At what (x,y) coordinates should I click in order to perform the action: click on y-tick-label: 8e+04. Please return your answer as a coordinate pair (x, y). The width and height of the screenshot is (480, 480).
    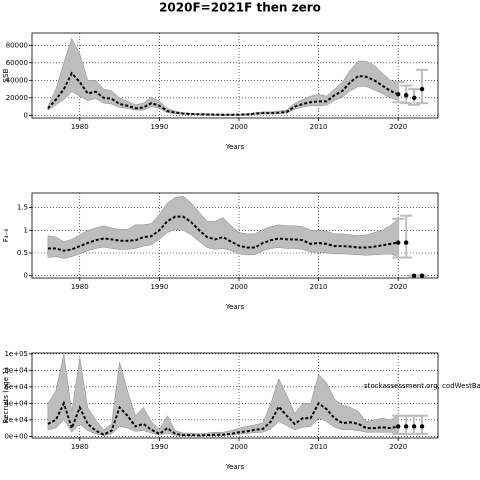
    Looking at the image, I should click on (16, 370).